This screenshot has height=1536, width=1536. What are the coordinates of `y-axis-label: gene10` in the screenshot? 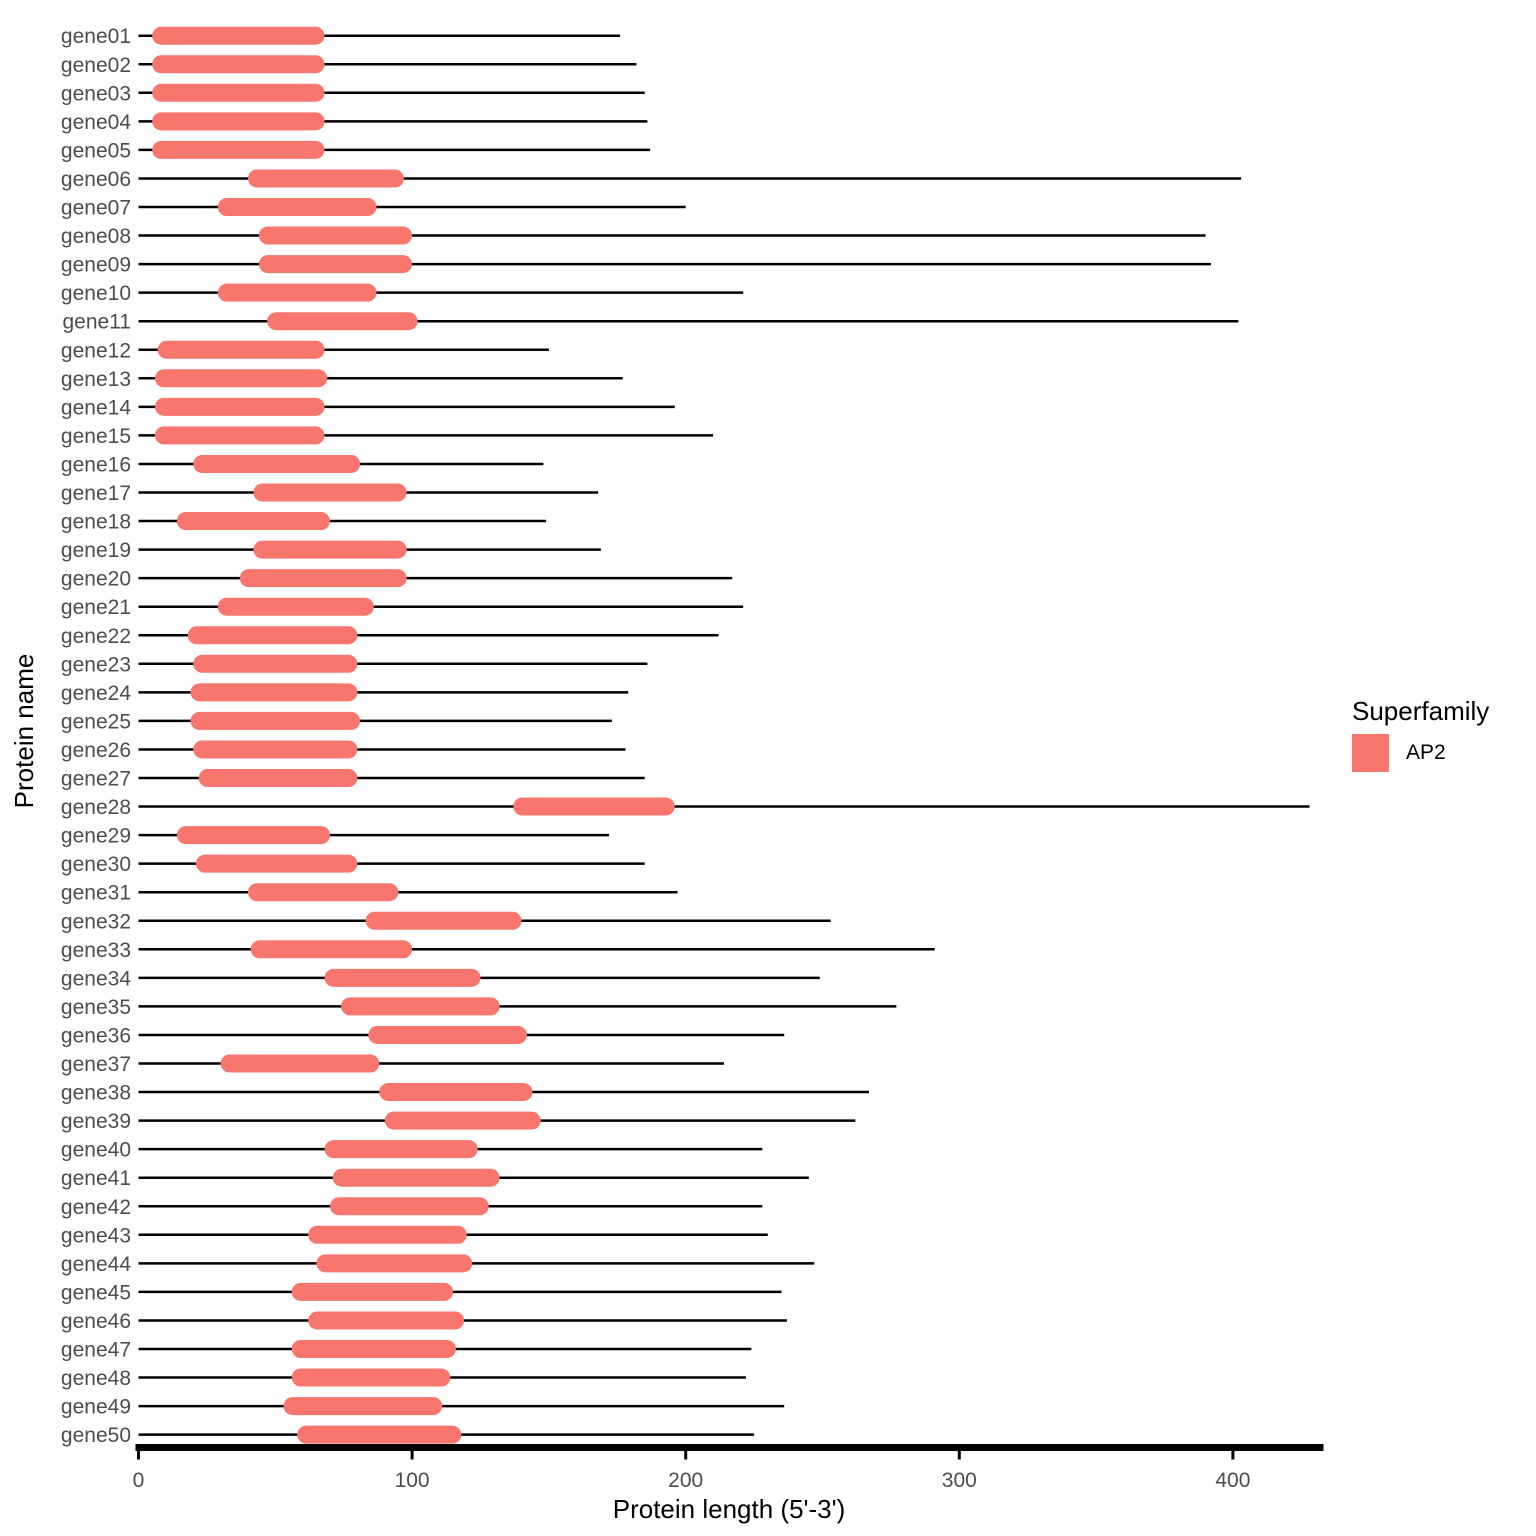 It's located at (96, 293).